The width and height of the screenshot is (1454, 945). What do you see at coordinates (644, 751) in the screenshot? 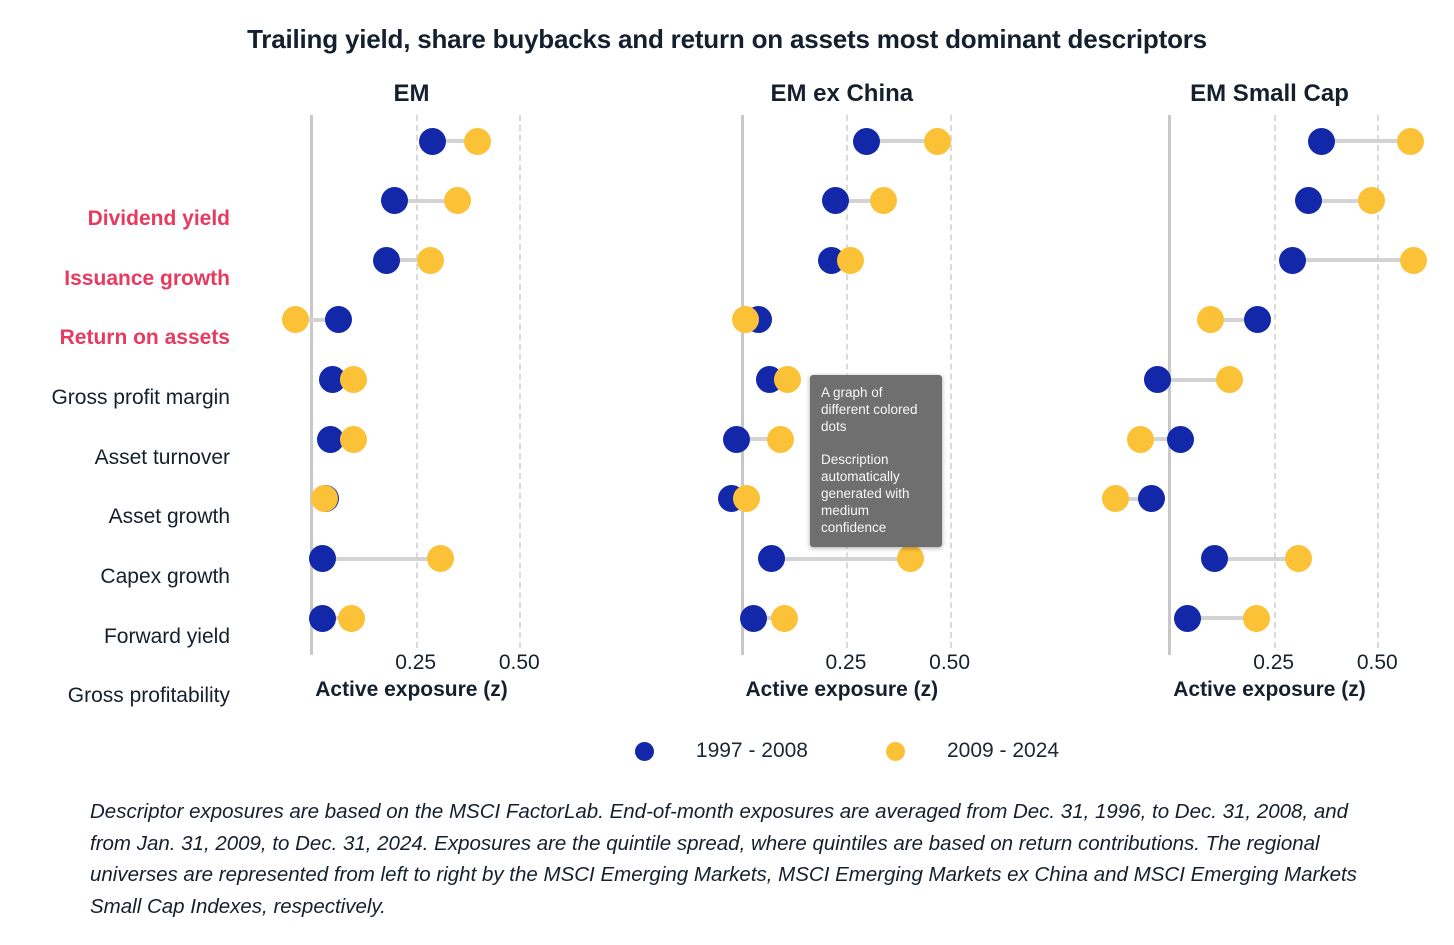
I see `legend-dot-blue-icon` at bounding box center [644, 751].